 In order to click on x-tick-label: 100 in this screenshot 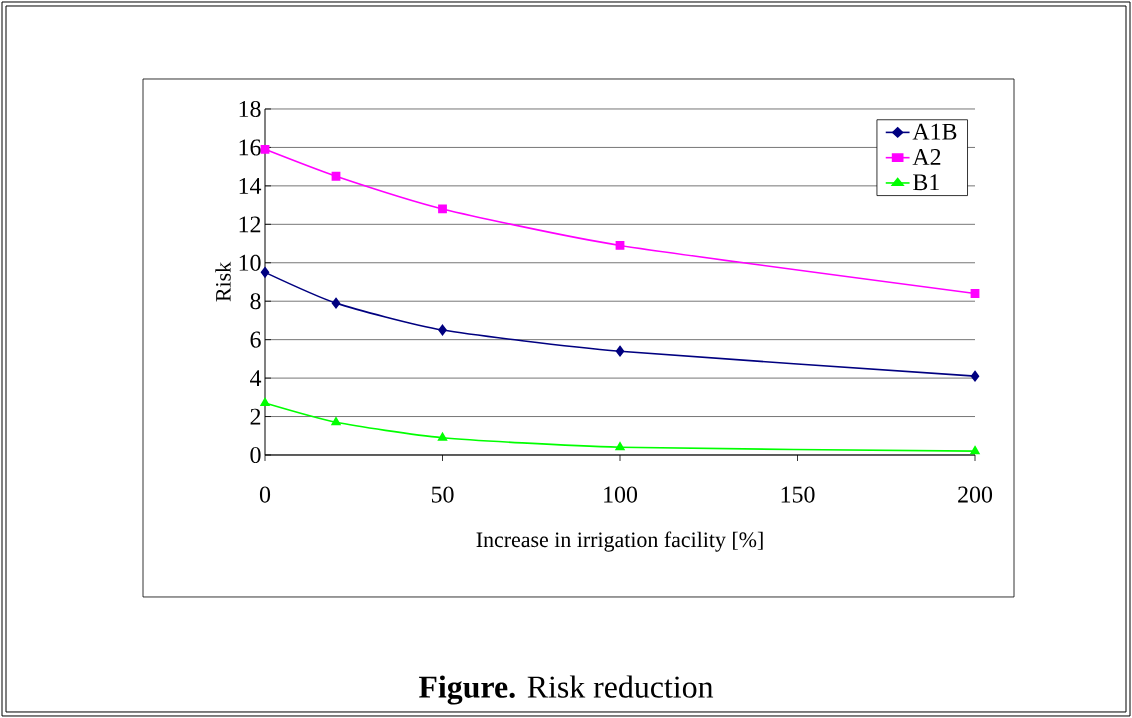, I will do `click(621, 494)`.